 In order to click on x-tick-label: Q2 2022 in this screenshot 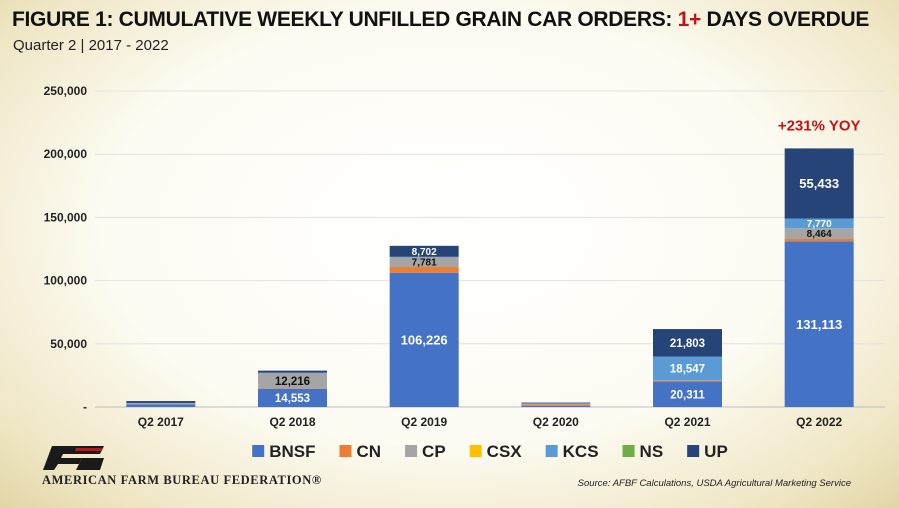, I will do `click(819, 422)`.